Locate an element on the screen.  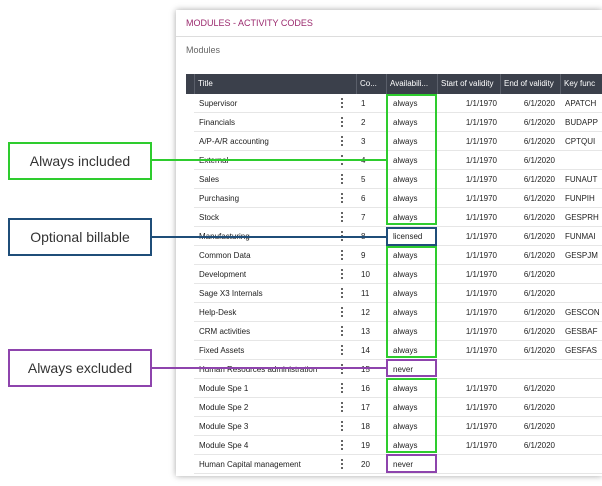
table-cell: 17 is located at coordinates (365, 407).